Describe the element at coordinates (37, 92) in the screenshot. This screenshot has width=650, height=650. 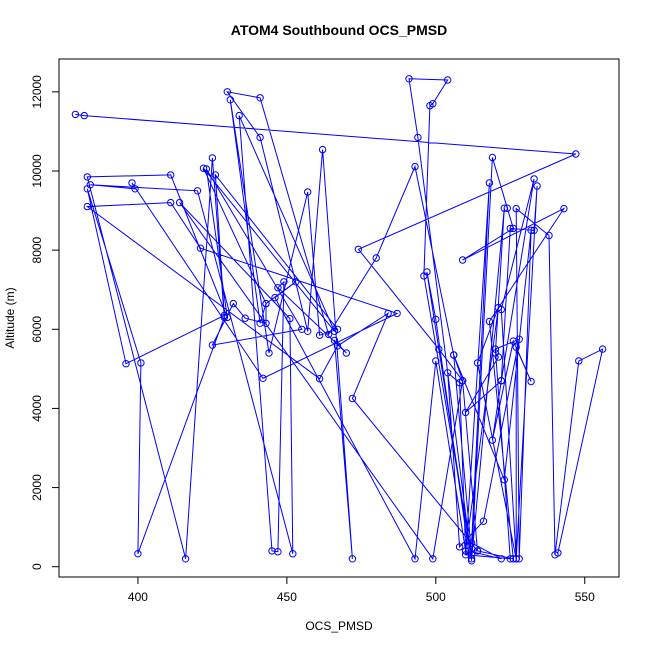
I see `y-tick-label: 12000` at that location.